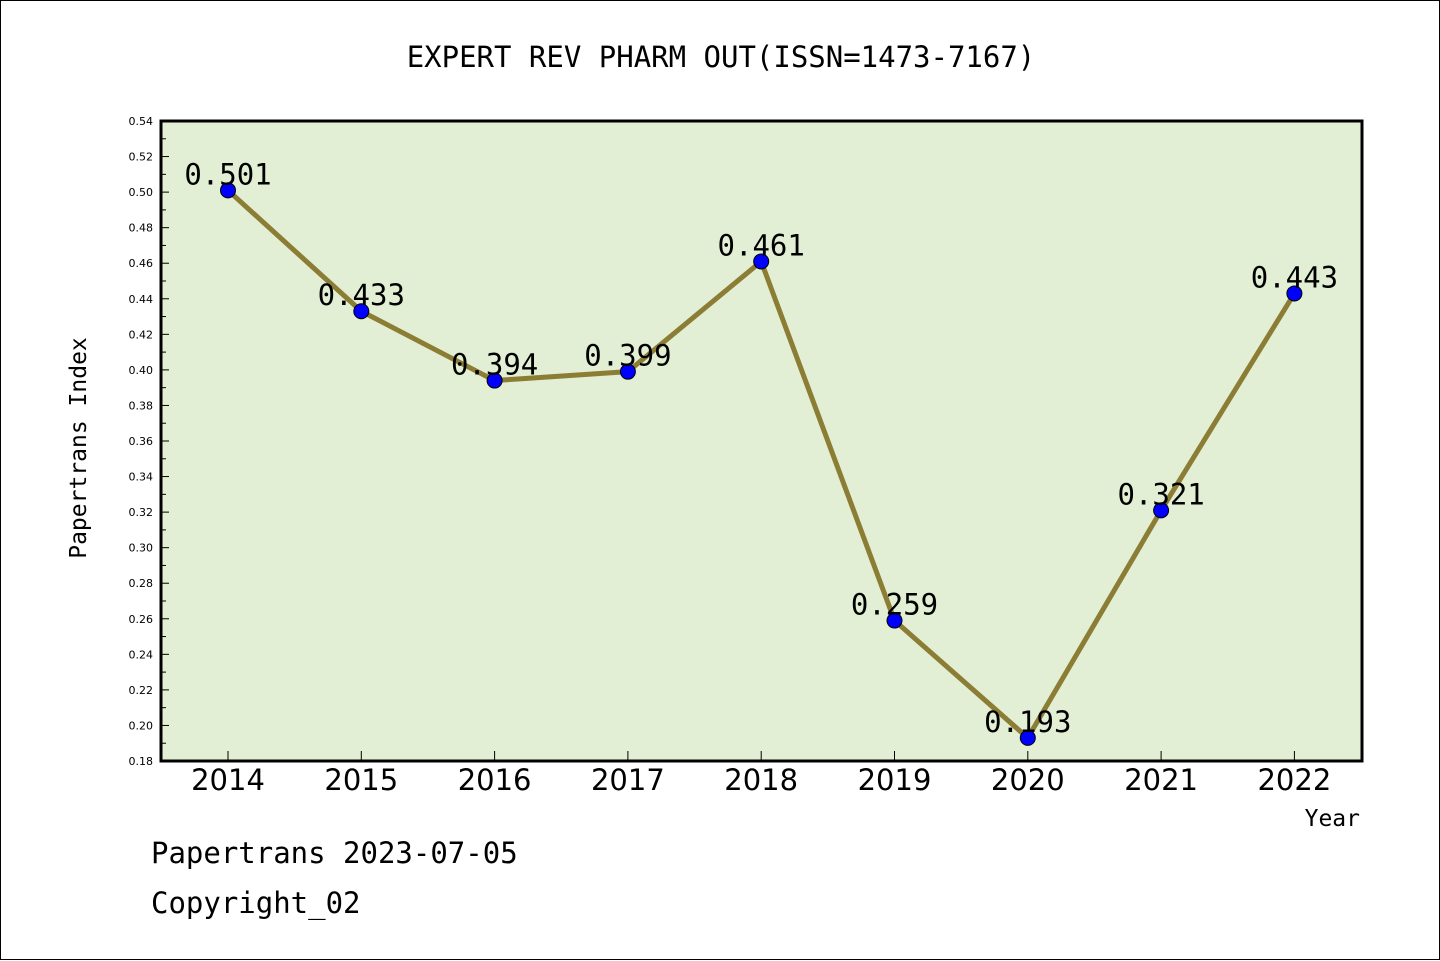 Image resolution: width=1440 pixels, height=961 pixels. What do you see at coordinates (141, 512) in the screenshot?
I see `y-tick-label: 0.32` at bounding box center [141, 512].